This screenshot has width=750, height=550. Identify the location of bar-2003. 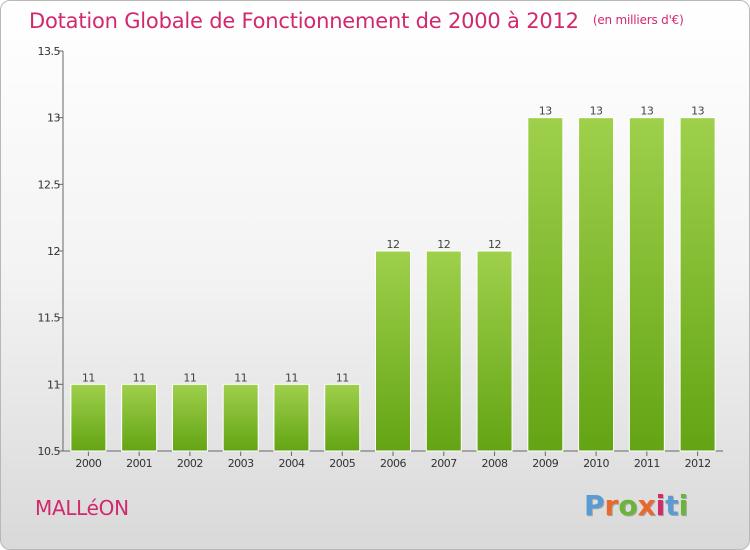
(240, 417).